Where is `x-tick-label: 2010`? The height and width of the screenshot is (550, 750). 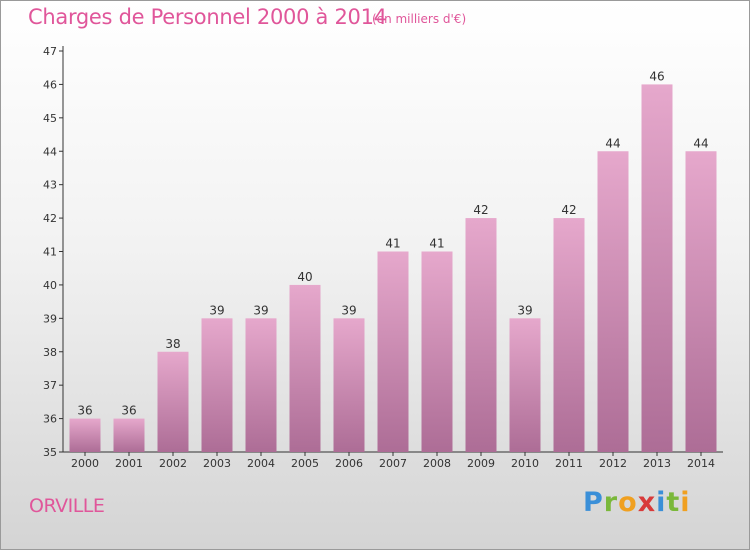
x-tick-label: 2010 is located at coordinates (525, 463).